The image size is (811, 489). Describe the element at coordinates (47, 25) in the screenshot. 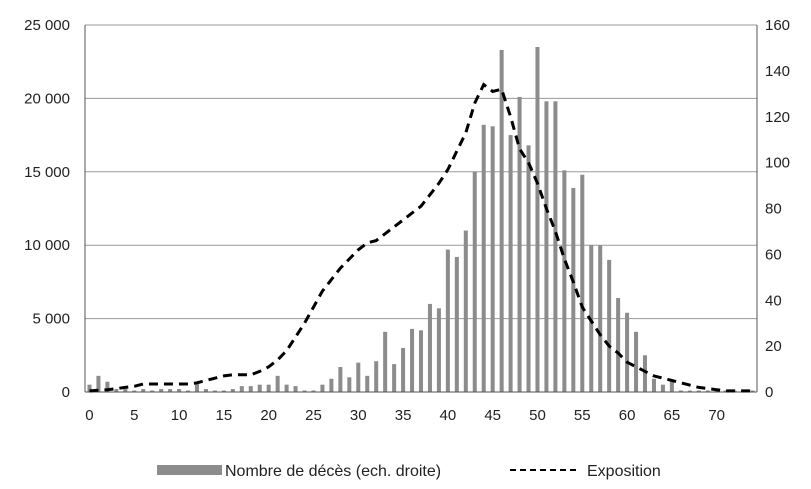

I see `left-tick-label: 25 000` at that location.